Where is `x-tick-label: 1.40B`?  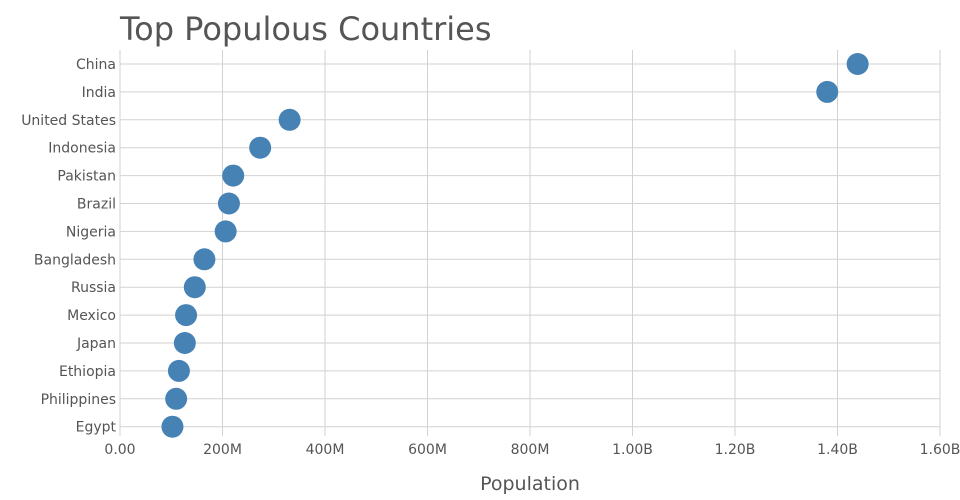
x-tick-label: 1.40B is located at coordinates (837, 450).